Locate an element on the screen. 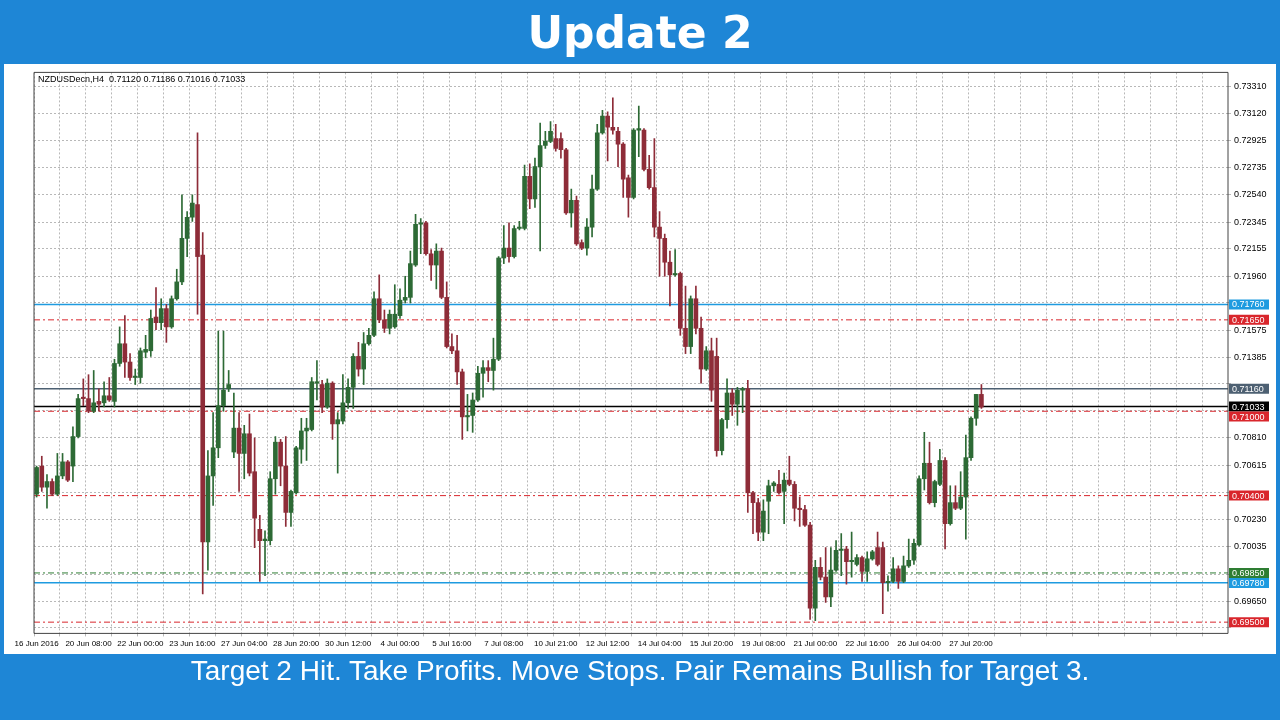 The width and height of the screenshot is (1280, 720). y-tick-label: 0.71385 is located at coordinates (1250, 356).